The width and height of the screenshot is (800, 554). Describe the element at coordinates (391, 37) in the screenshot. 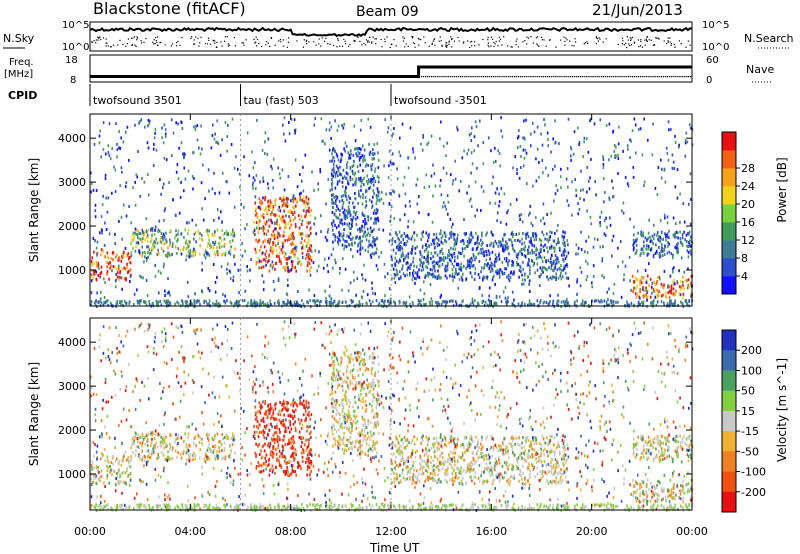

I see `noise-traces` at that location.